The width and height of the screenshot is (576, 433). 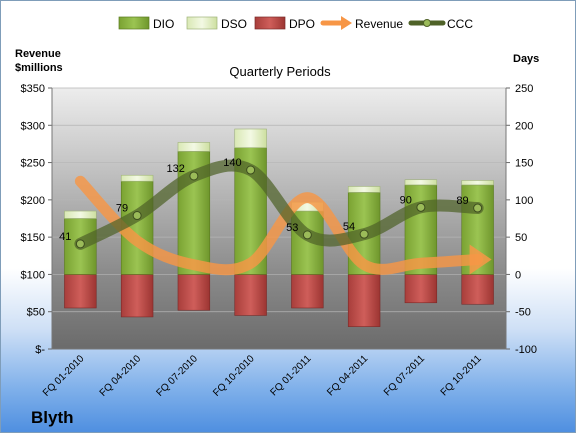 What do you see at coordinates (163, 24) in the screenshot?
I see `legend-label-dio: DIO` at bounding box center [163, 24].